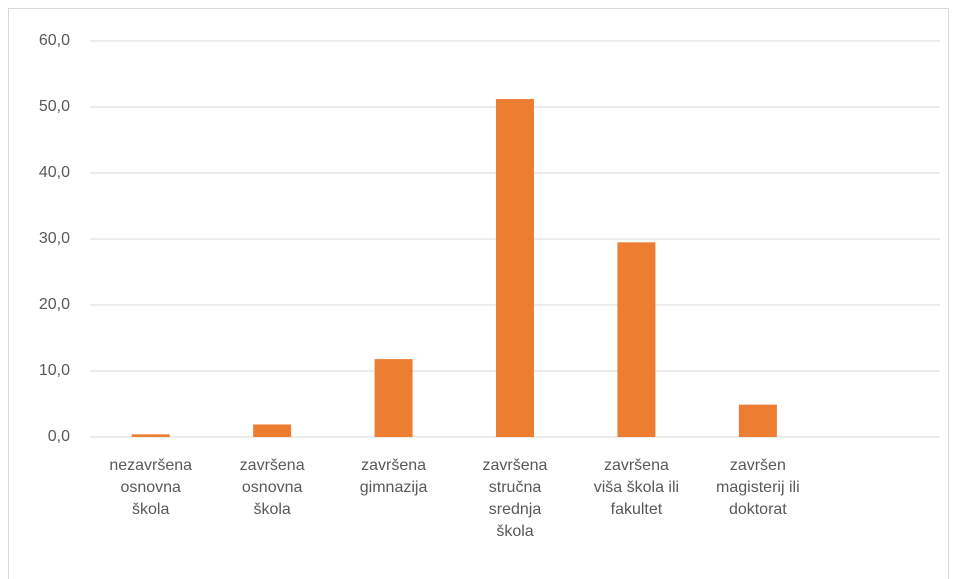  Describe the element at coordinates (151, 487) in the screenshot. I see `x-tick-label: nezavršena osnovna škola` at that location.